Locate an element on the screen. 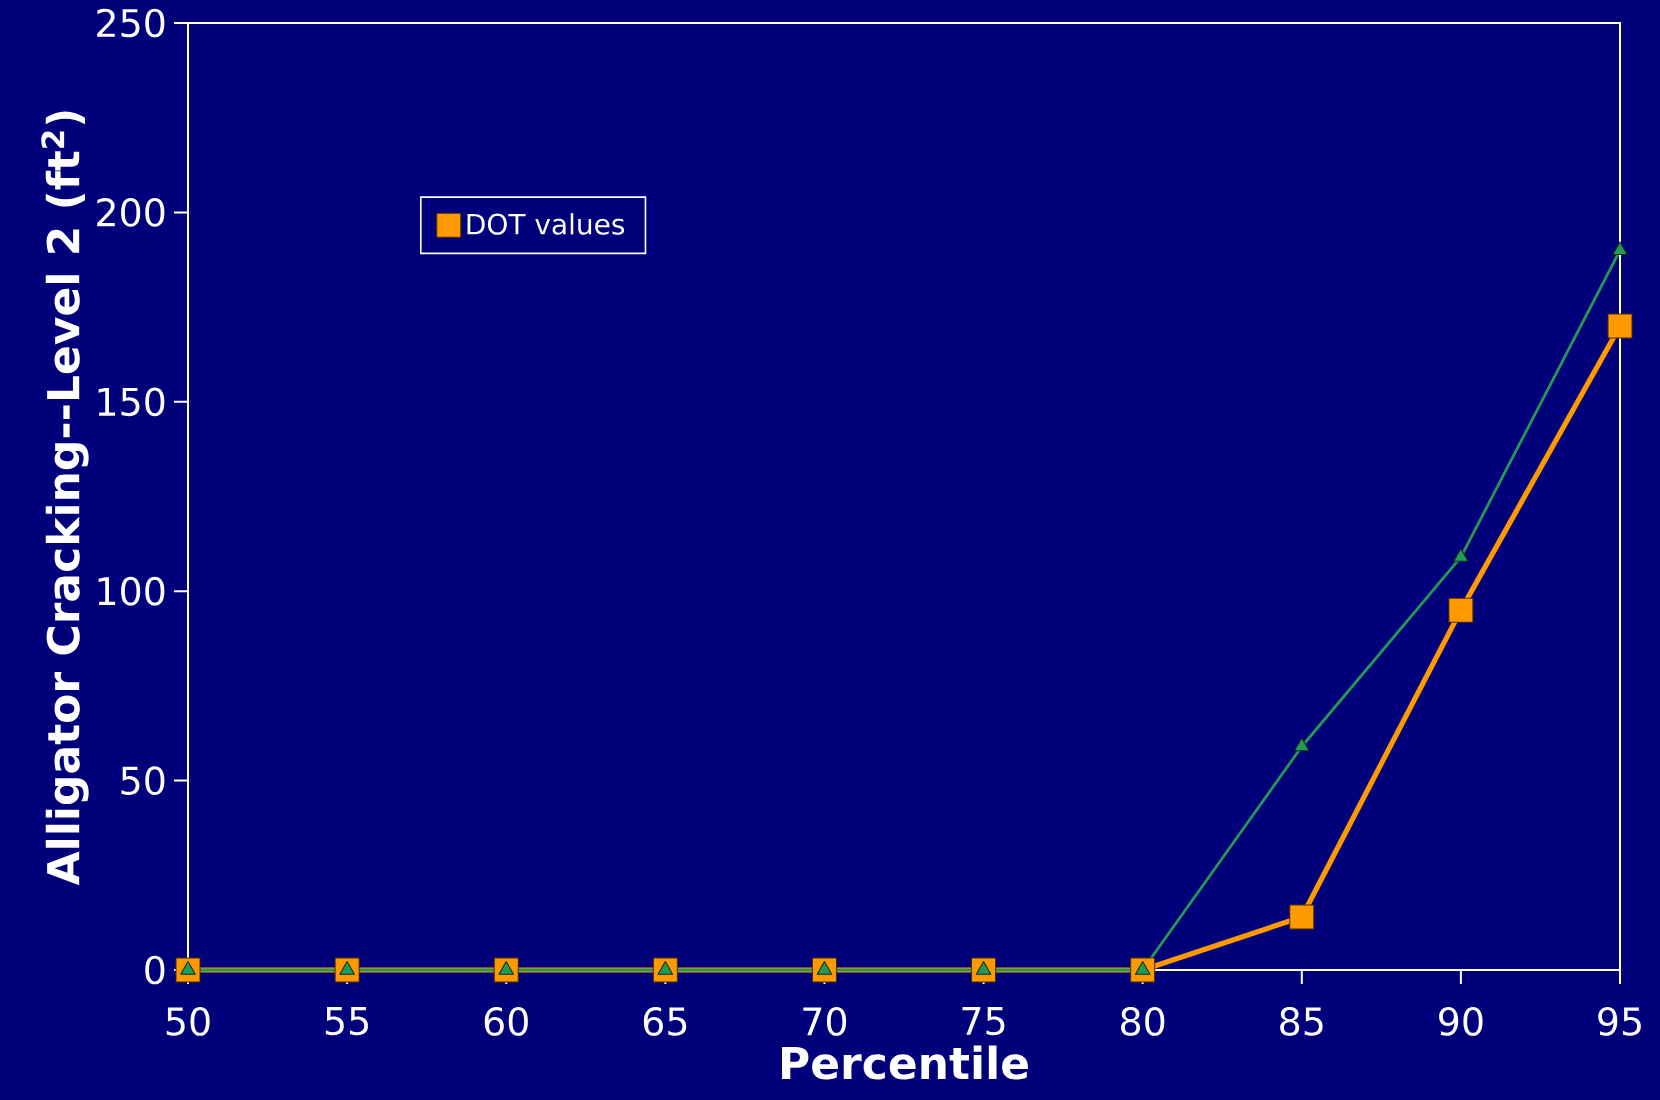 The height and width of the screenshot is (1100, 1660). y-tick-label: 50 is located at coordinates (143, 780).